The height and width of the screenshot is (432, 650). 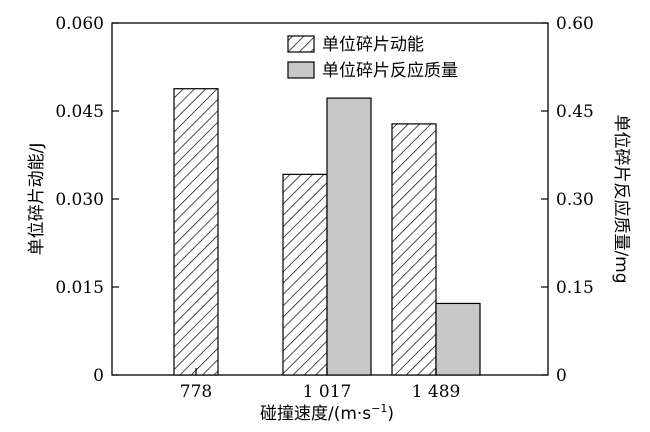 What do you see at coordinates (561, 376) in the screenshot?
I see `y-right-tick-label-0: 0` at bounding box center [561, 376].